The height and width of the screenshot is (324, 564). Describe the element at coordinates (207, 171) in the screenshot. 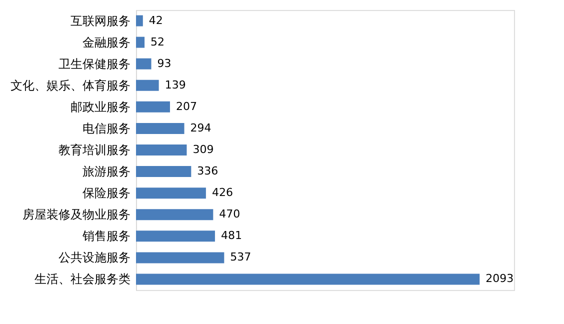

I see `data-label: 336` at that location.